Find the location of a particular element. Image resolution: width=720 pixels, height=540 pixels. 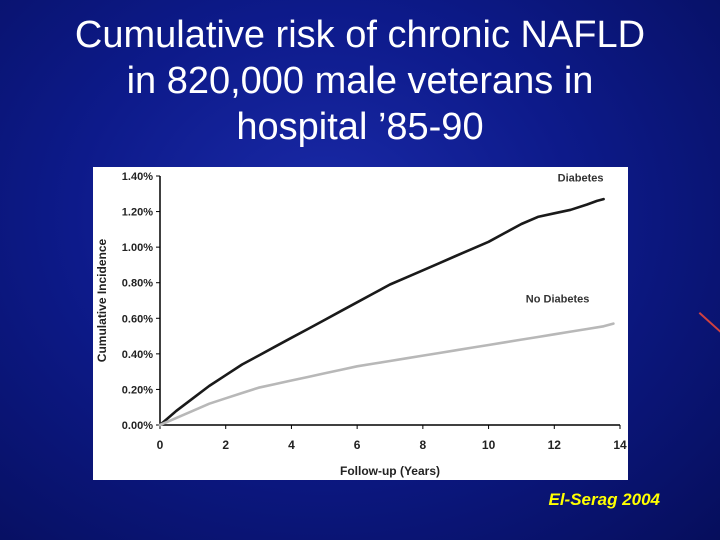

citation: El-Serag 2004 is located at coordinates (604, 499).